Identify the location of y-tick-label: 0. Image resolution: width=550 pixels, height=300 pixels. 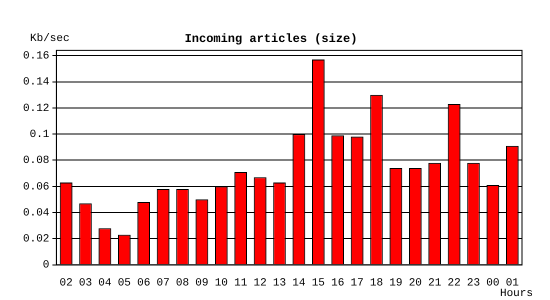
(46, 266).